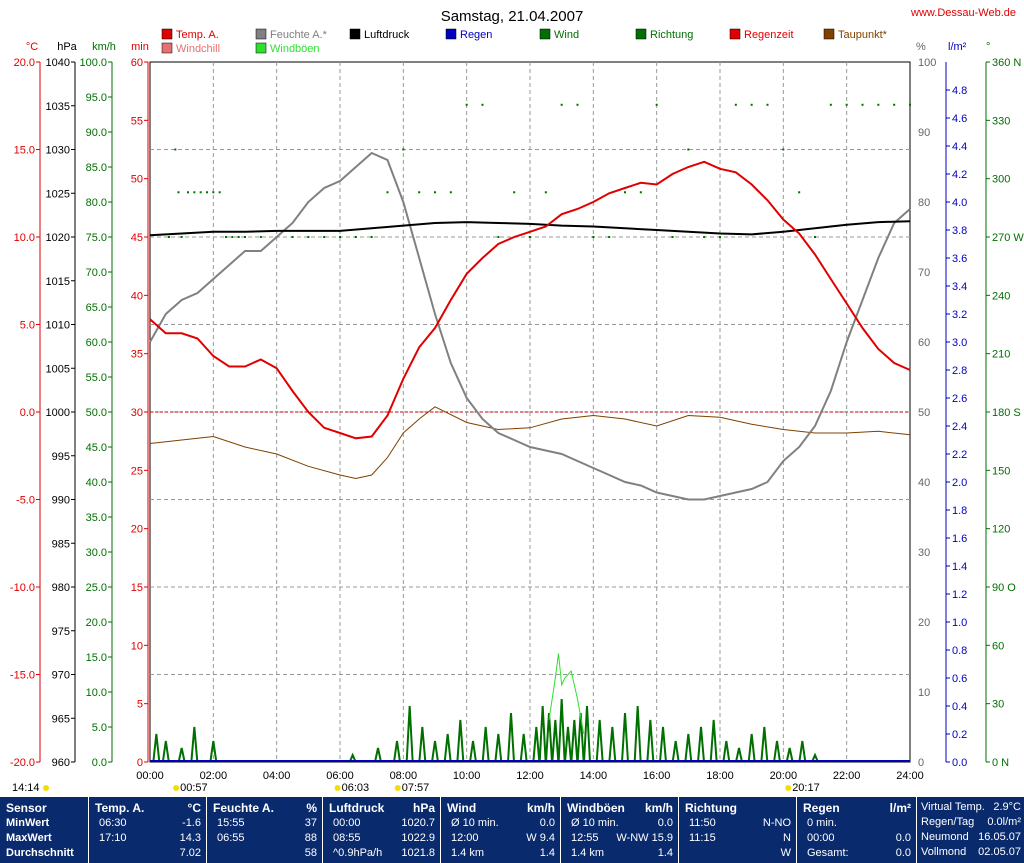  I want to click on axis-label-min: 15, so click(137, 588).